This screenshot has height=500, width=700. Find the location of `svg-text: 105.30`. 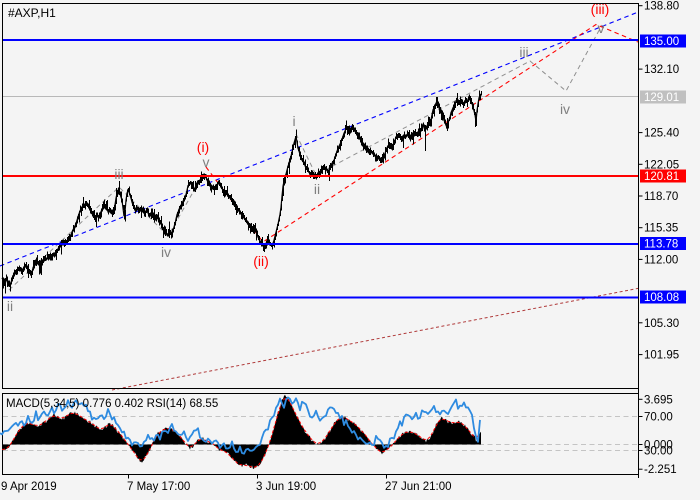

svg-text: 105.30 is located at coordinates (661, 324).